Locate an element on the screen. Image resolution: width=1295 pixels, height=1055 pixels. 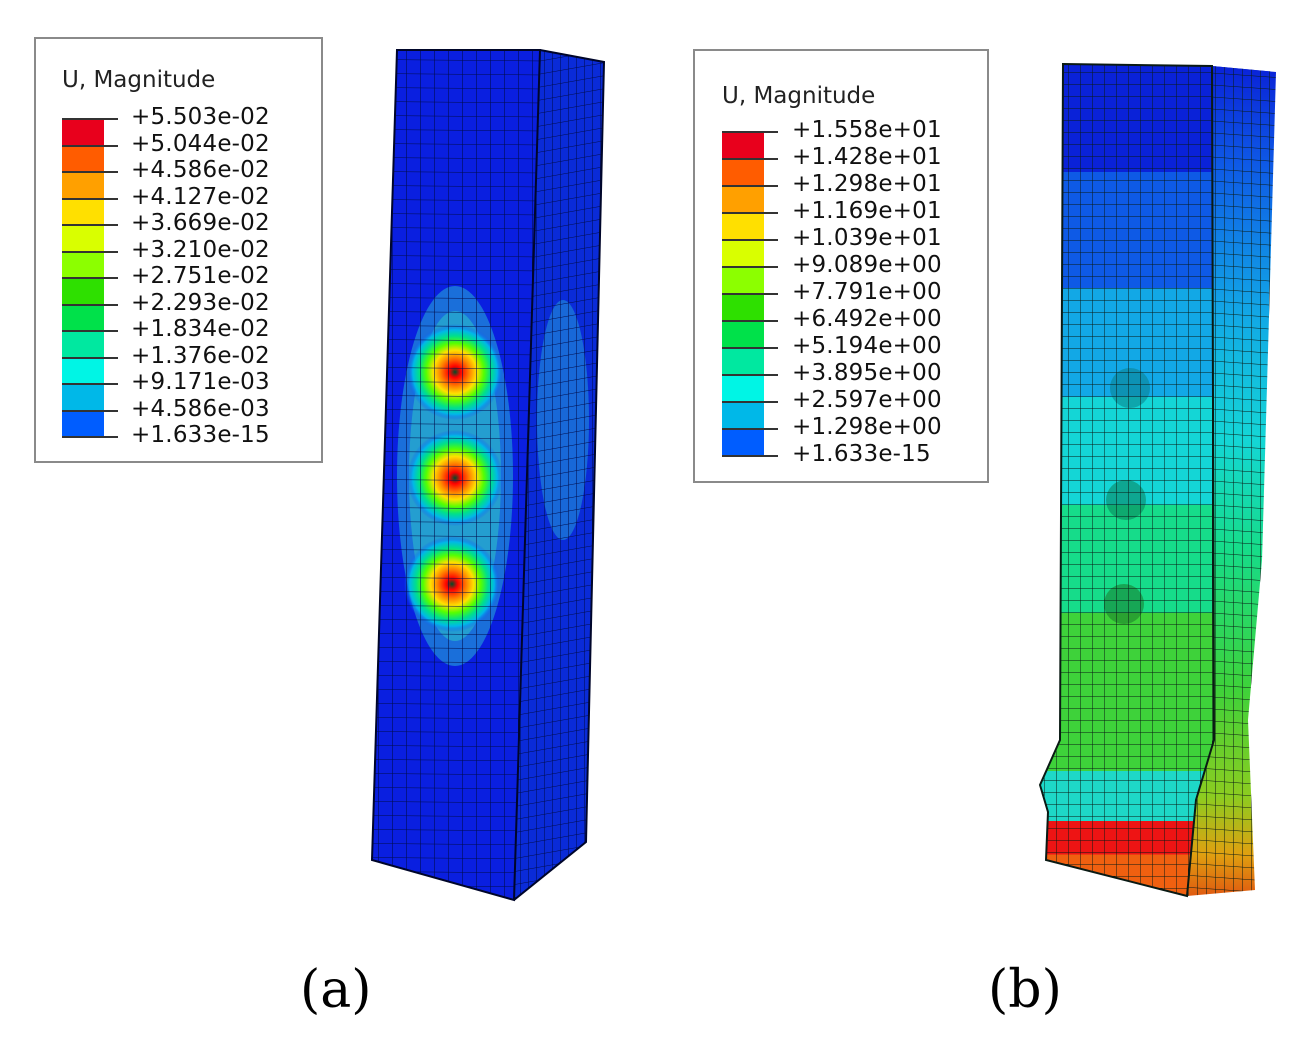
legend-value: +1.558e+01 is located at coordinates (867, 130).